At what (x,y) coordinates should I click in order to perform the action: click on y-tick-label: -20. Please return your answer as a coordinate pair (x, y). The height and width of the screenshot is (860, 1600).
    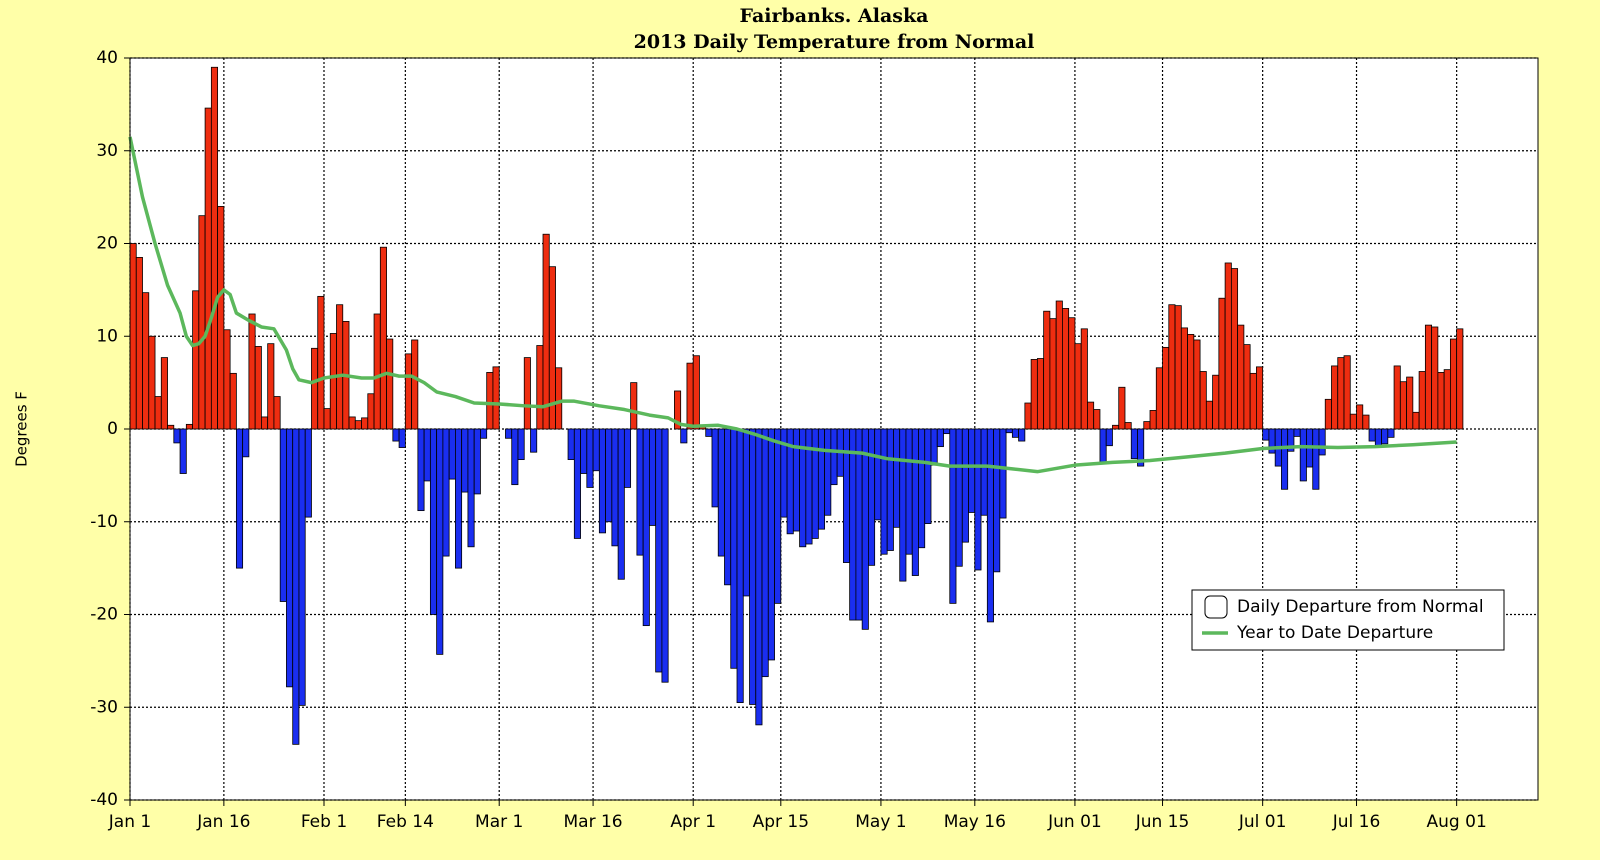
    Looking at the image, I should click on (104, 615).